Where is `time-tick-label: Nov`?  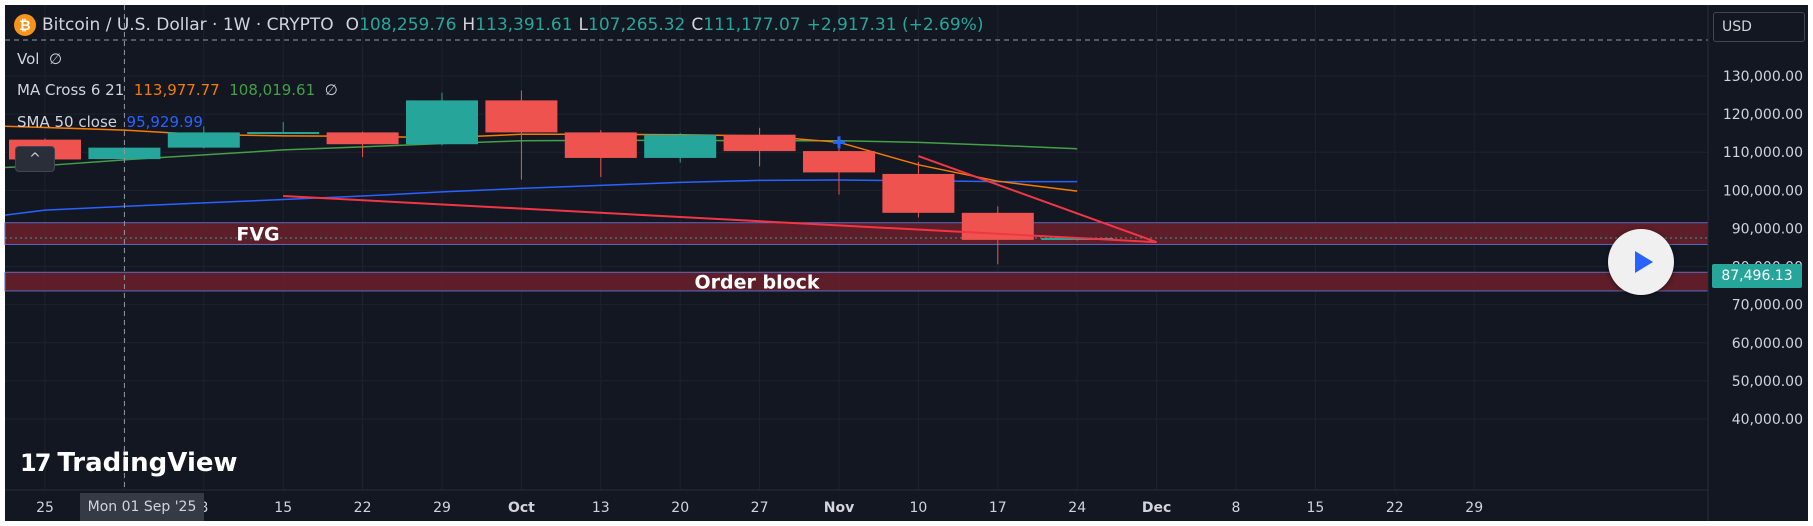
time-tick-label: Nov is located at coordinates (839, 508).